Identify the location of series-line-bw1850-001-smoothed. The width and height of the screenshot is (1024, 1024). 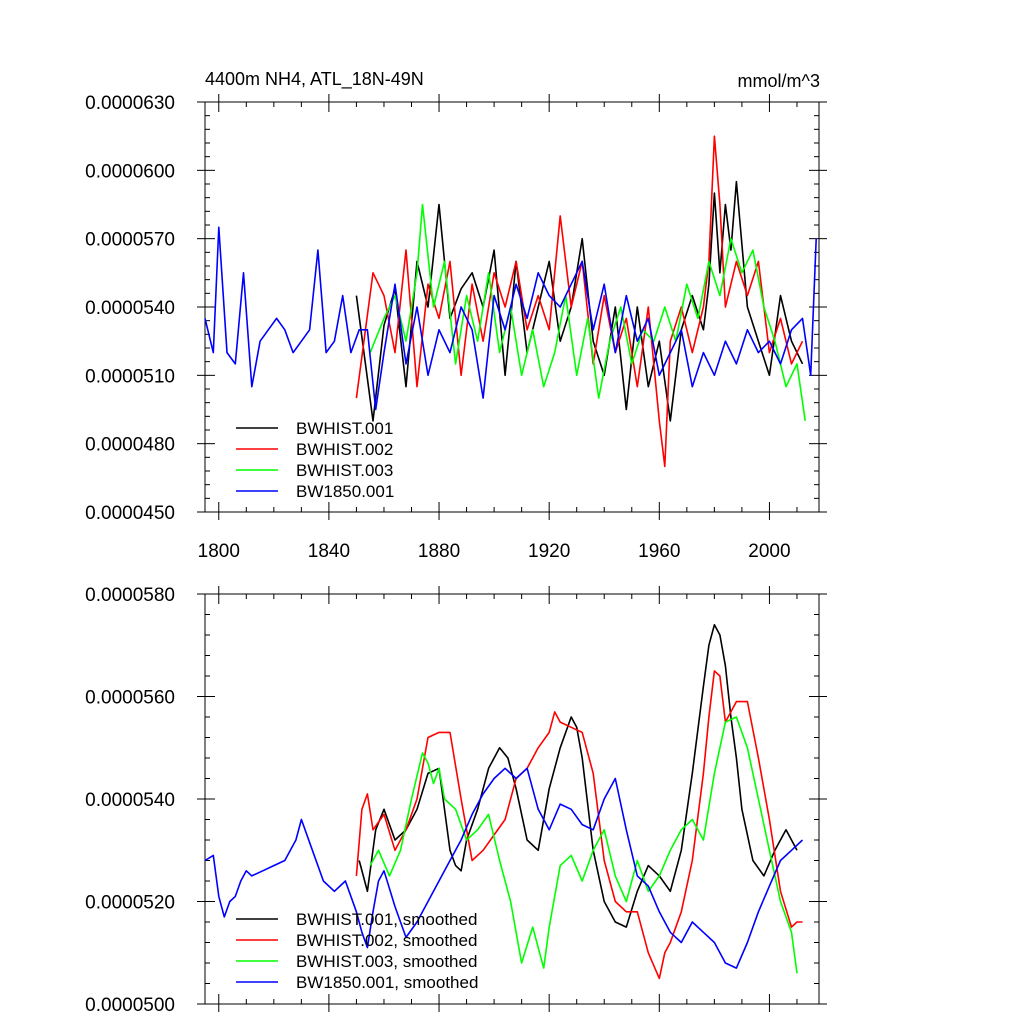
(504, 868).